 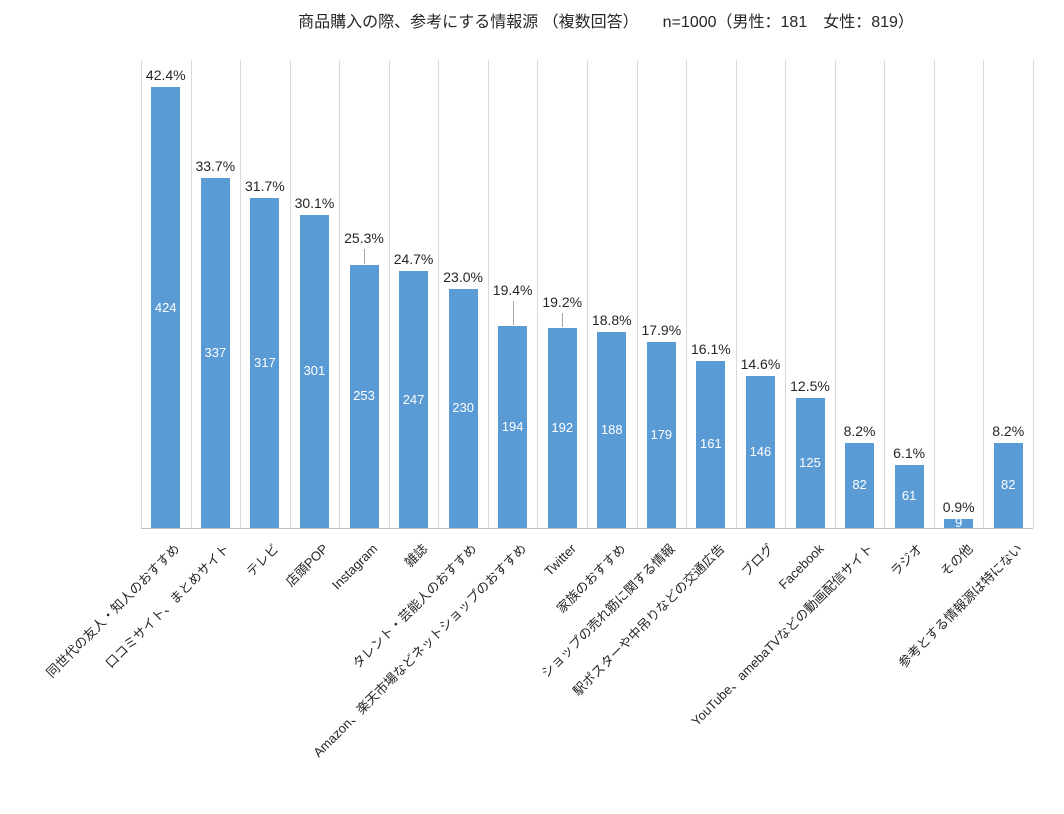 I want to click on category-label: YouTube、amebaTVなどの動画配信サイト, so click(x=782, y=635).